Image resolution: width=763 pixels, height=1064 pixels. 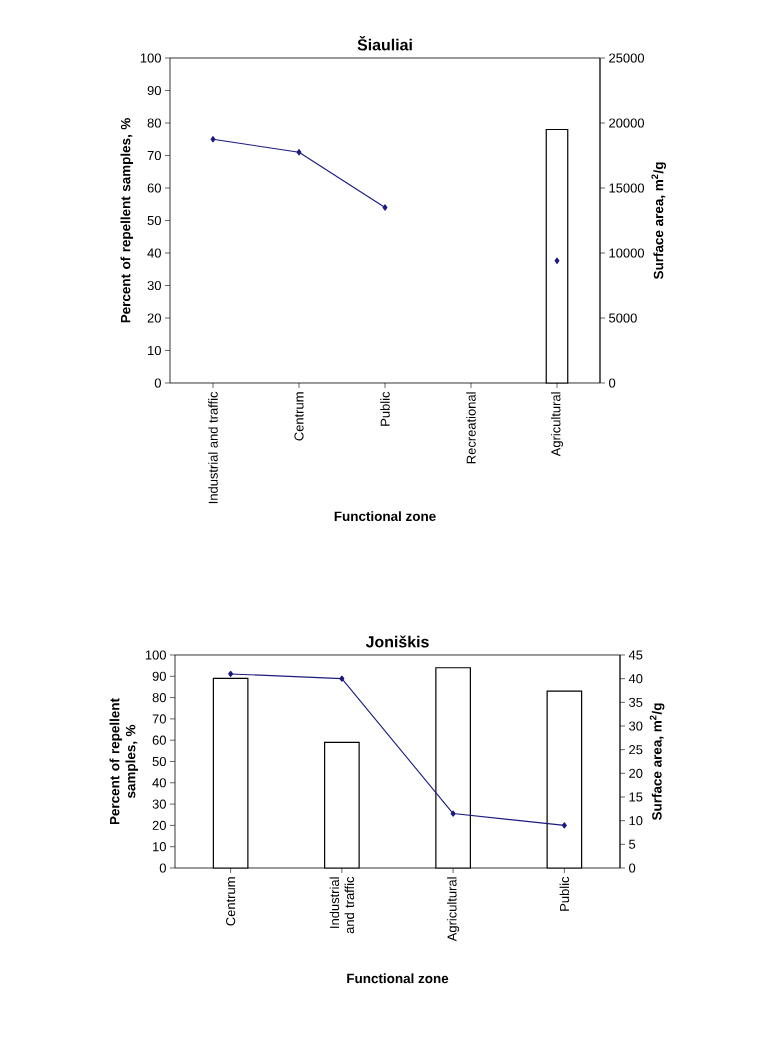 What do you see at coordinates (636, 773) in the screenshot?
I see `y2-tick-label: 20` at bounding box center [636, 773].